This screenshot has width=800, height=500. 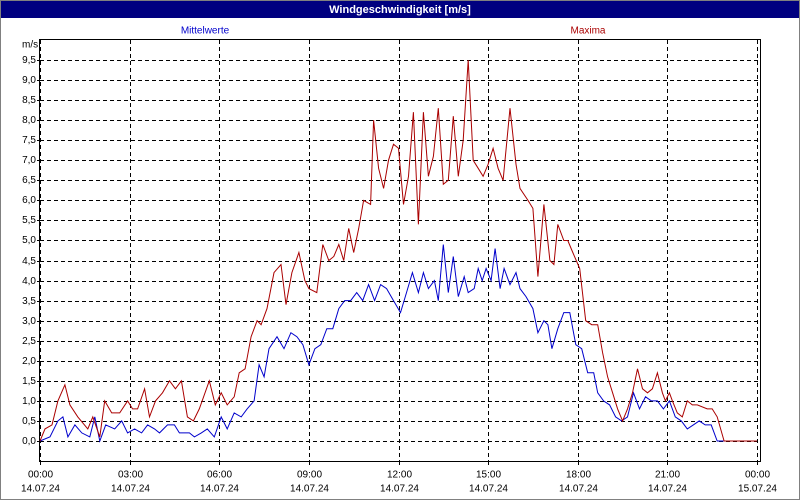 I want to click on y-tick-label: 6,5, so click(x=29, y=180).